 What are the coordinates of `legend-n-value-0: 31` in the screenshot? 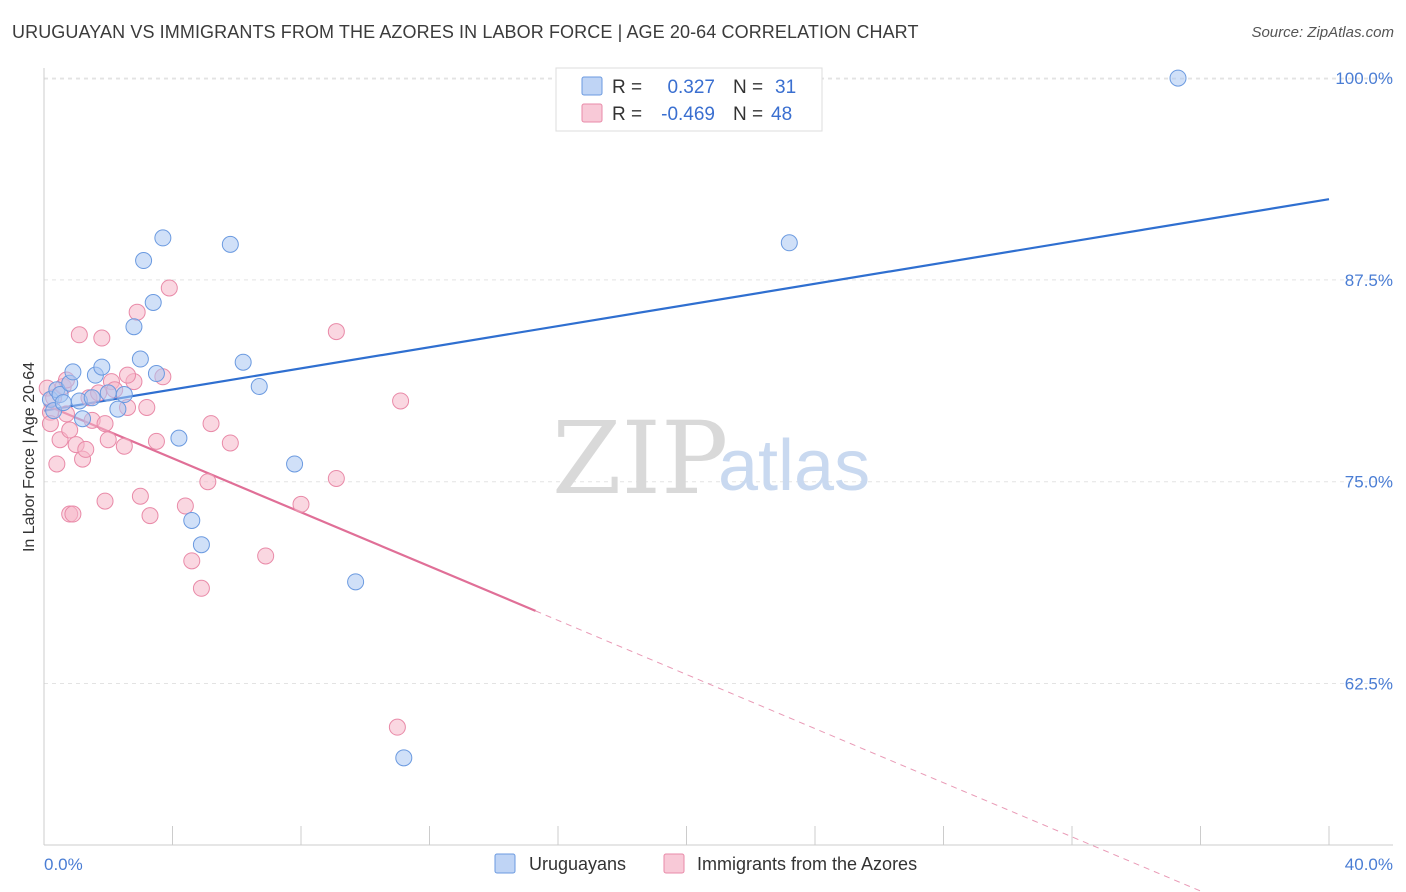 It's located at (785, 87).